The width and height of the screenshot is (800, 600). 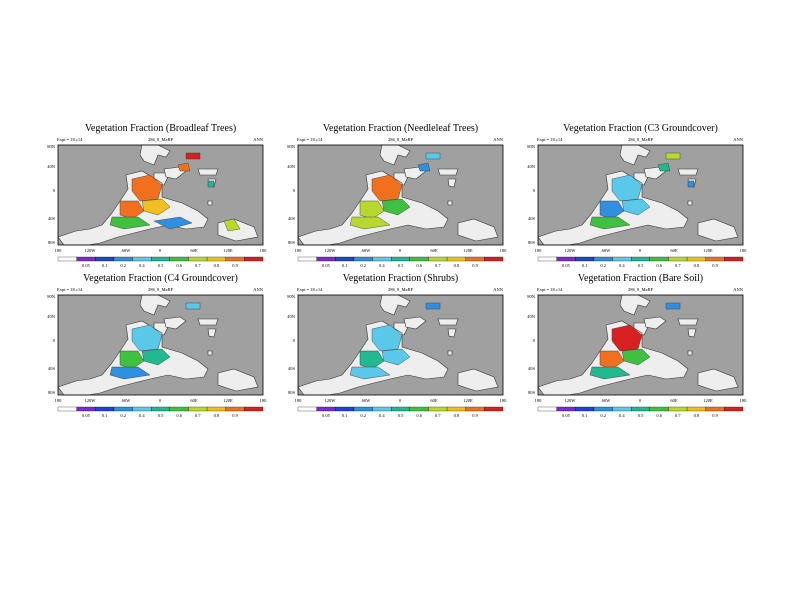 I want to click on panel-title: Vegetation Fraction (Needleleaf Trees), so click(x=400, y=128).